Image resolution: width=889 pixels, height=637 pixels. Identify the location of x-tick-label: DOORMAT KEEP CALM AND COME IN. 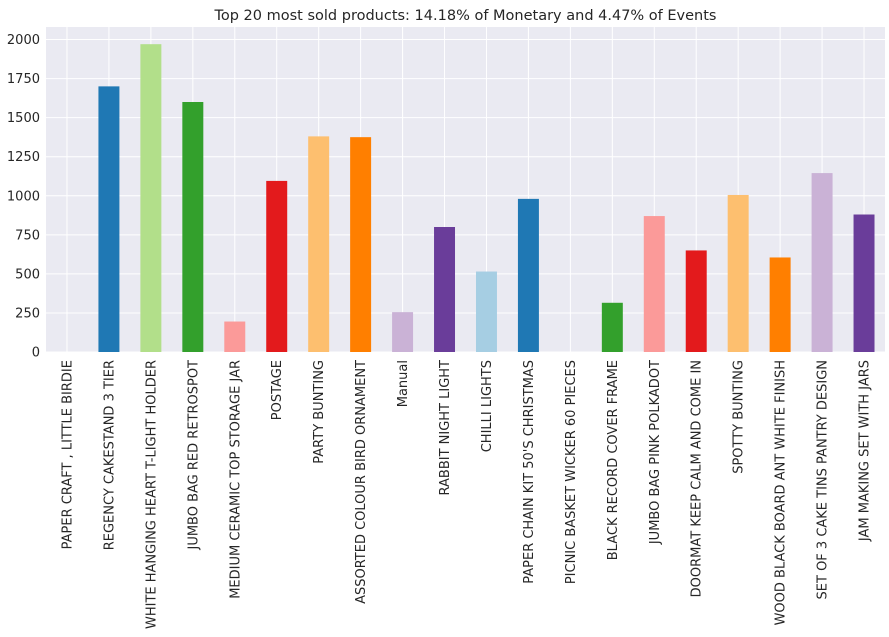
(697, 478).